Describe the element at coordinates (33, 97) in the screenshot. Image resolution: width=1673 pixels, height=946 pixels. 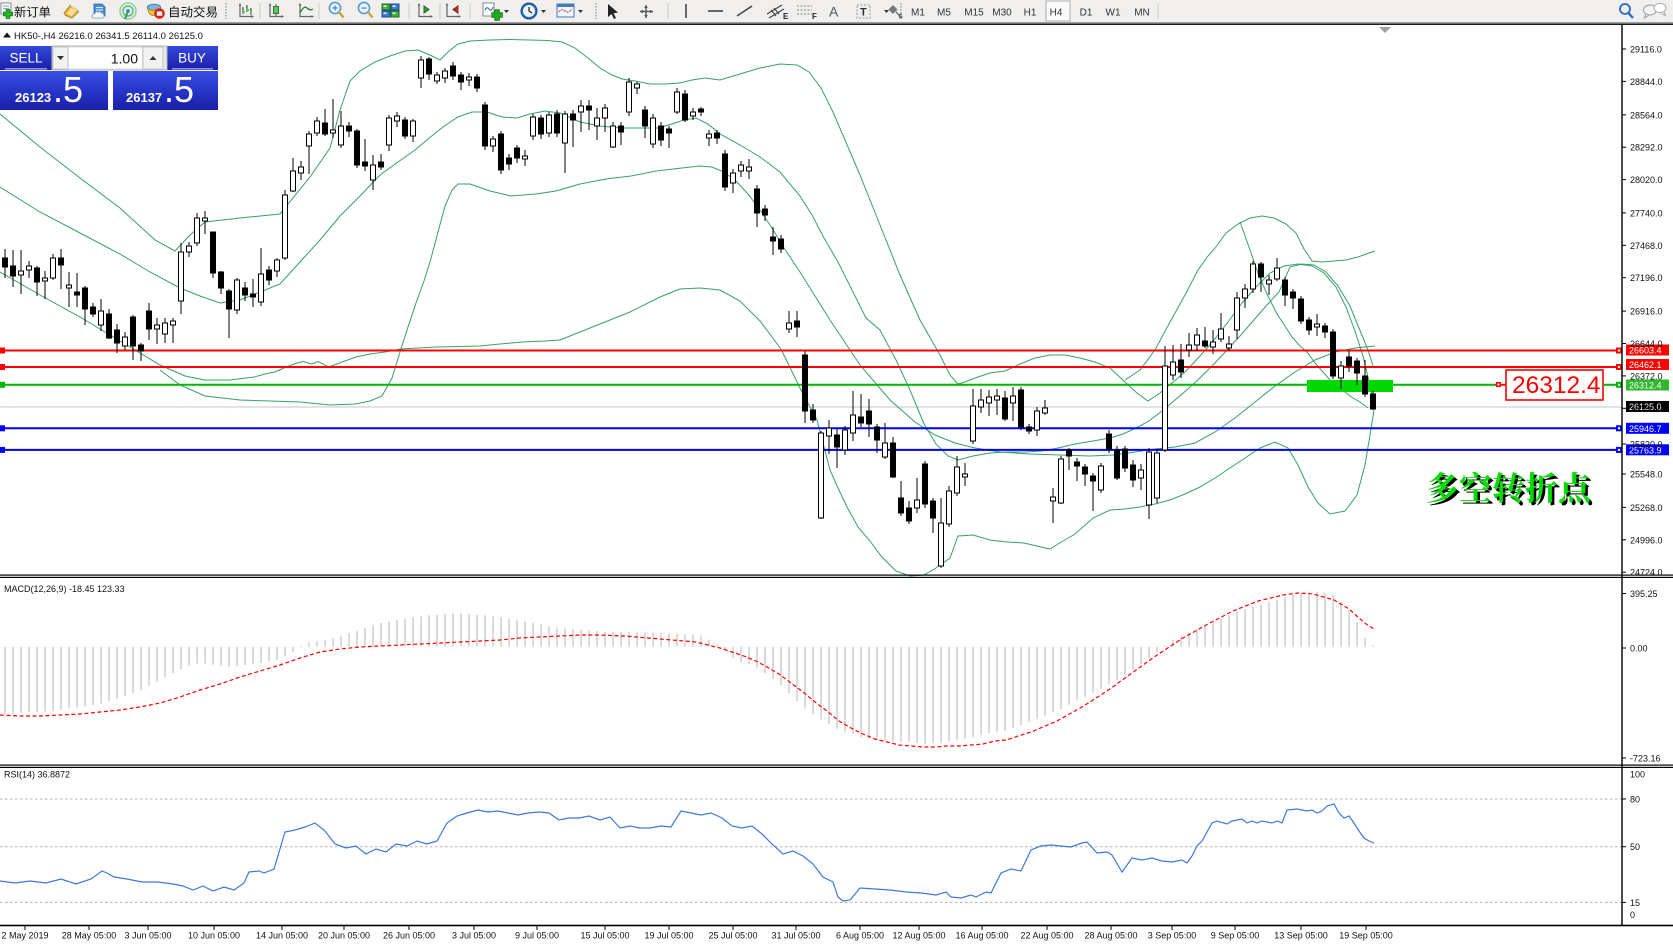
I see `svg-text: 26123` at that location.